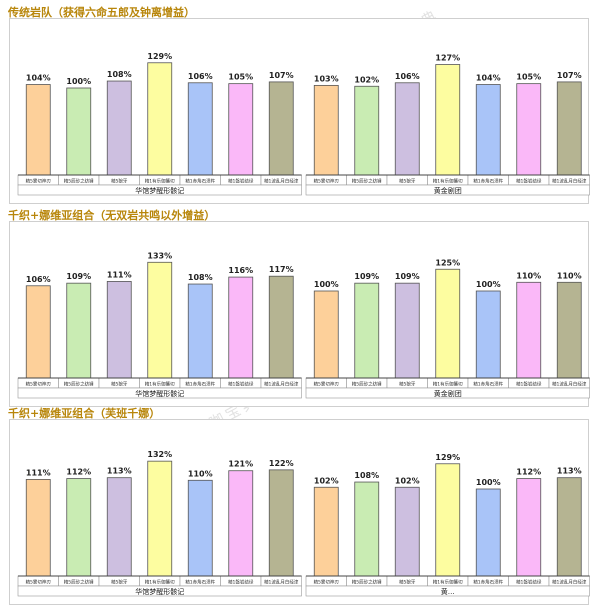 This screenshot has height=607, width=596. Describe the element at coordinates (240, 464) in the screenshot. I see `data-label: 121%` at that location.